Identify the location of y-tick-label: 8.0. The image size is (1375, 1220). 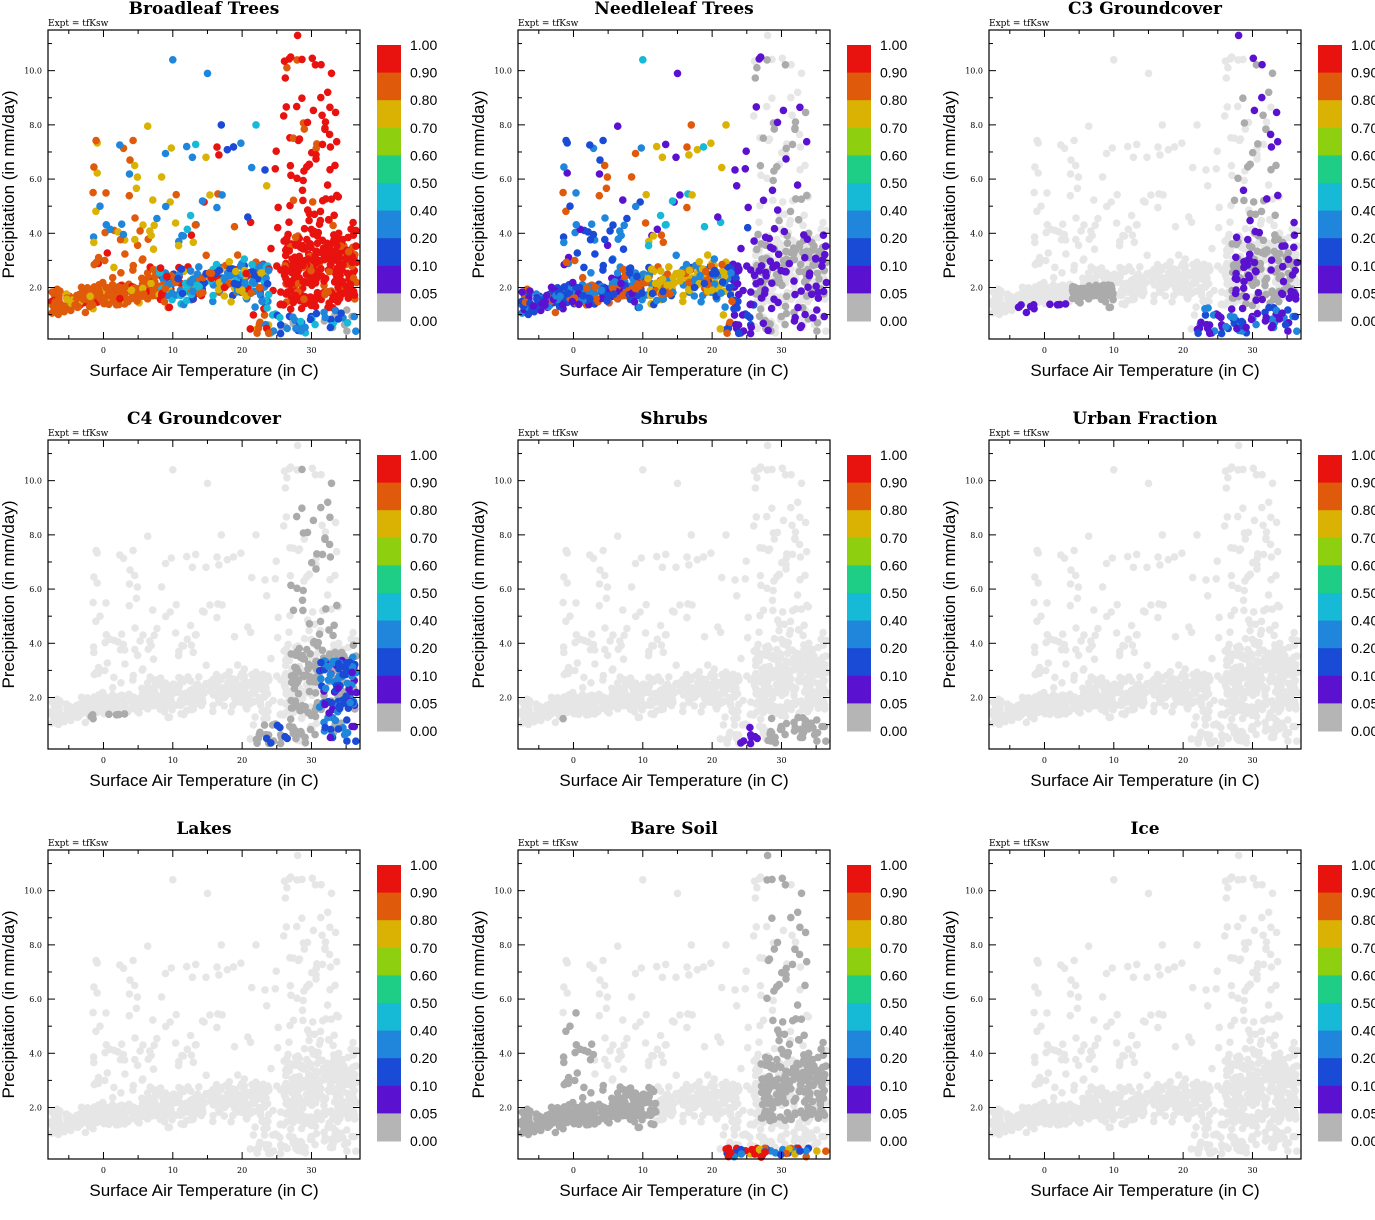
(976, 125).